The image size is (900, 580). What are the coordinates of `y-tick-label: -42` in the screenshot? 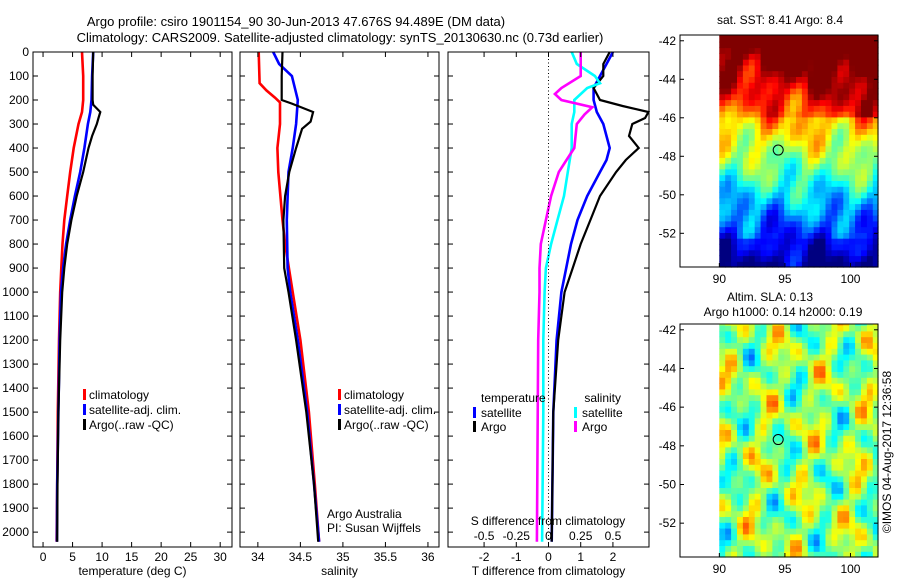 It's located at (668, 41).